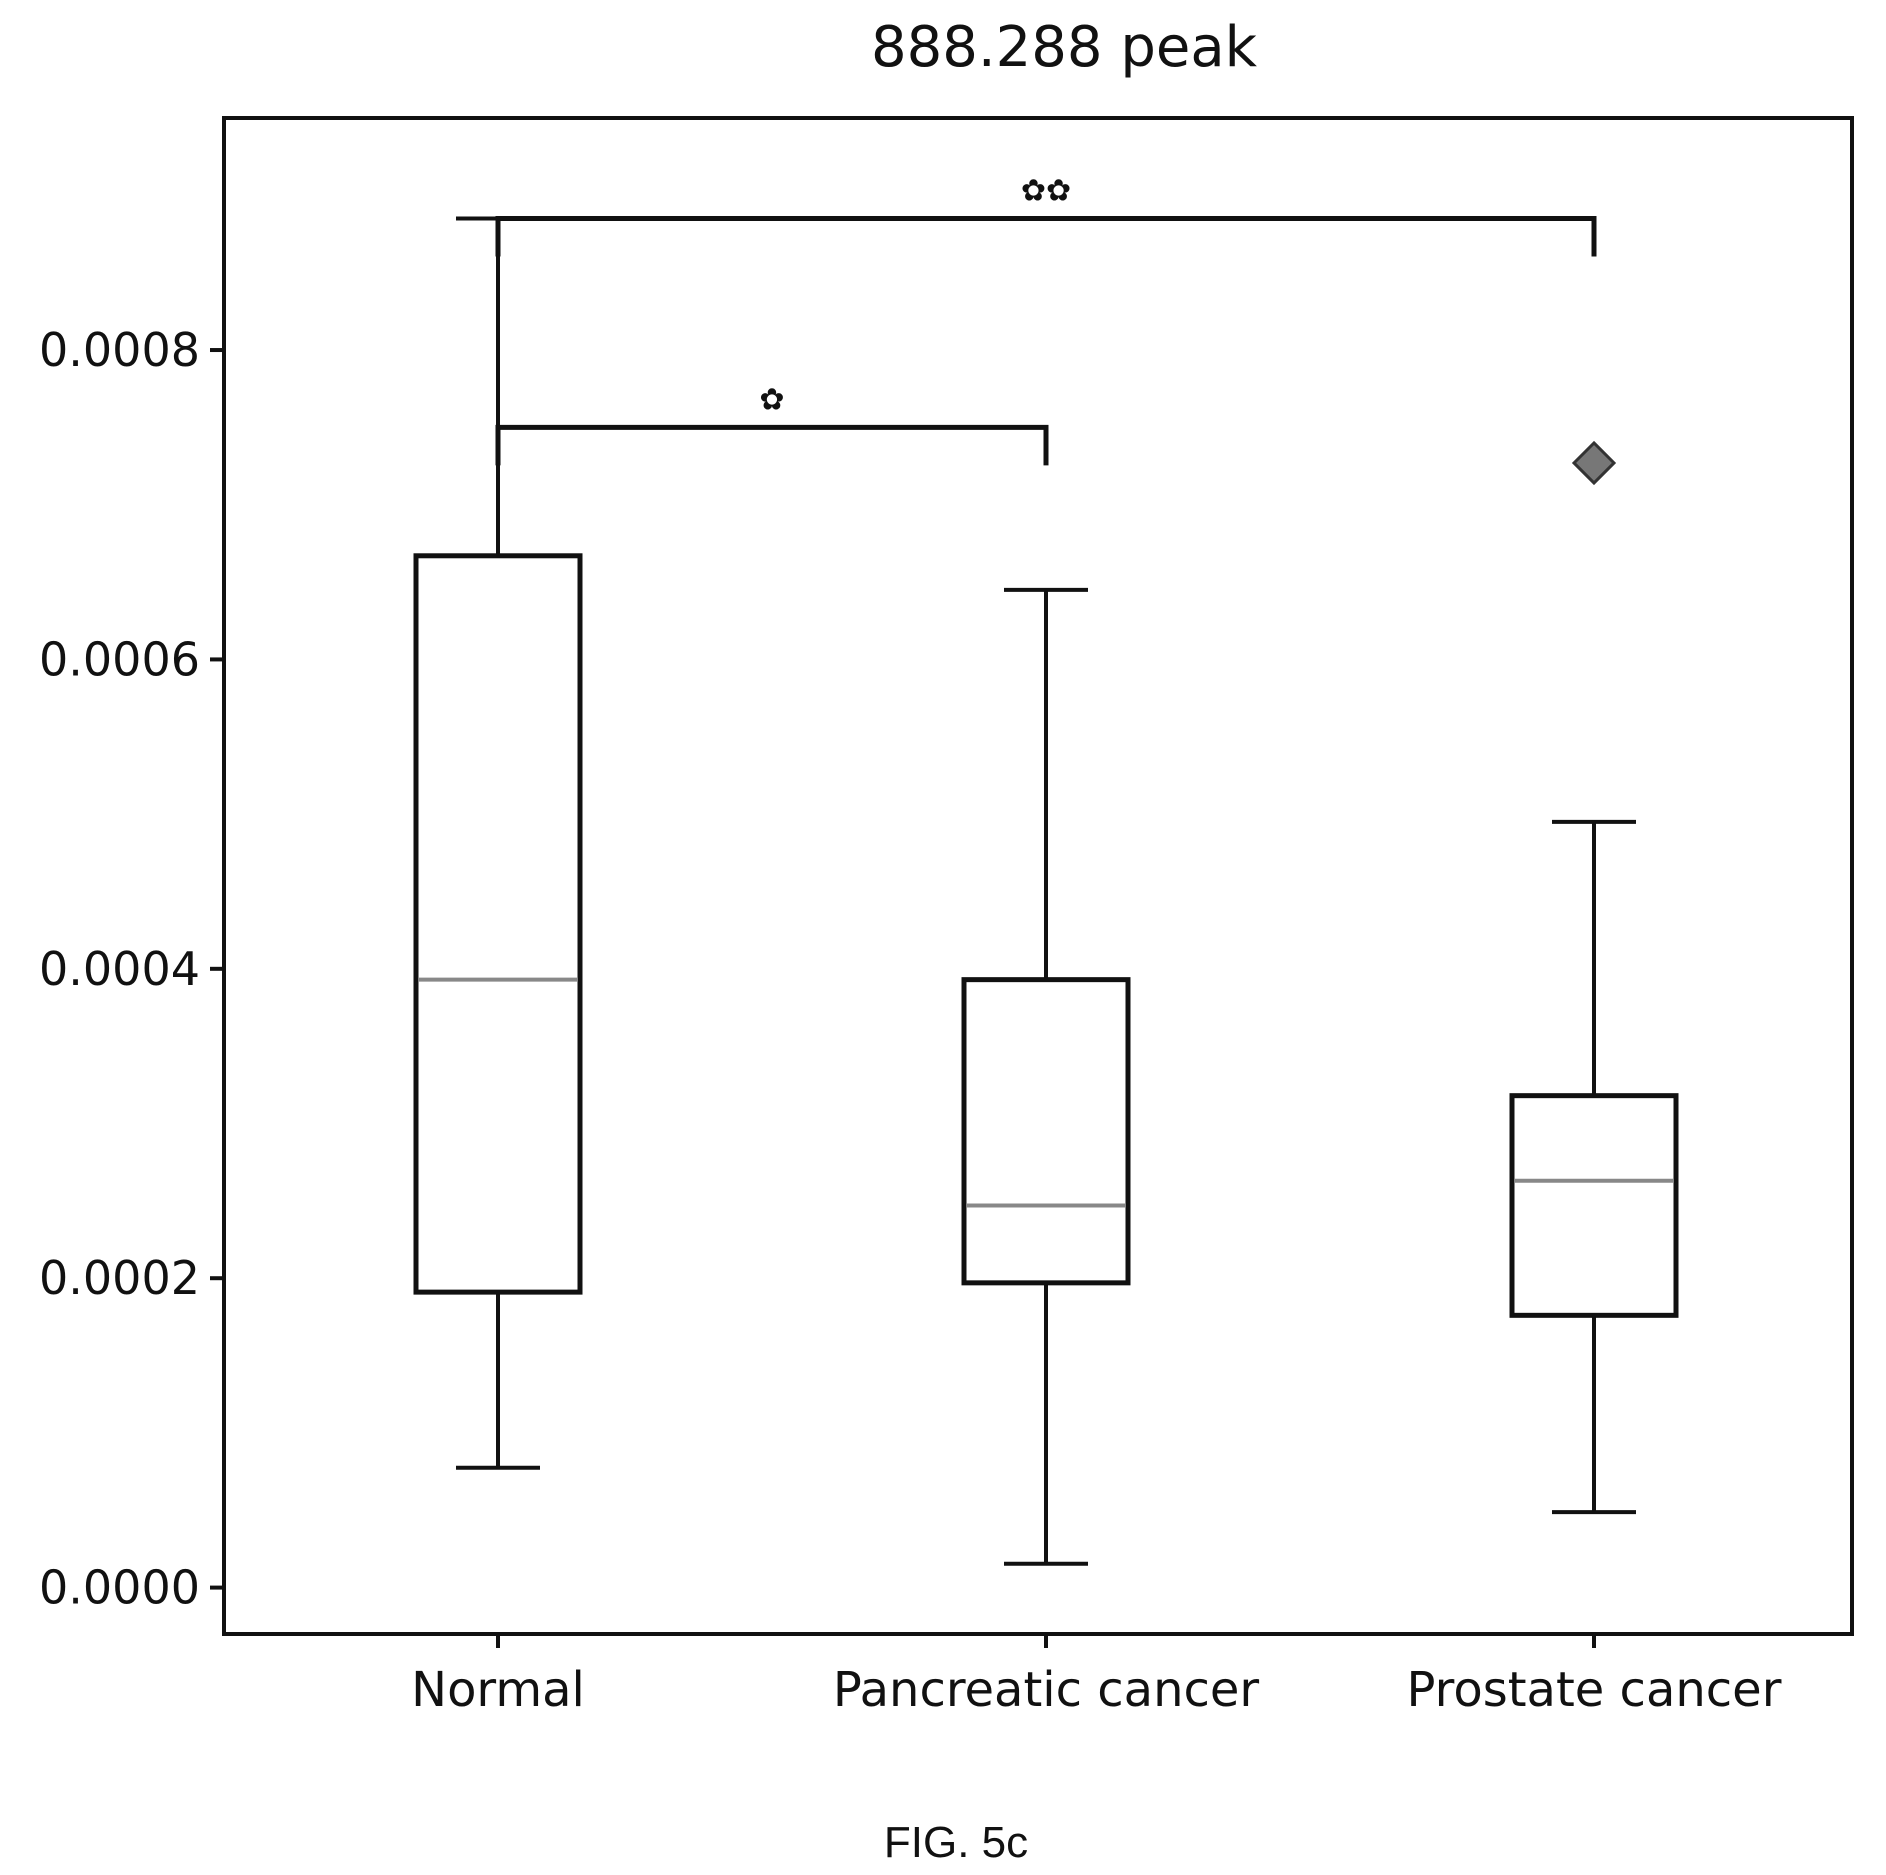 The image size is (1886, 1875). What do you see at coordinates (1594, 463) in the screenshot?
I see `outlier-point` at bounding box center [1594, 463].